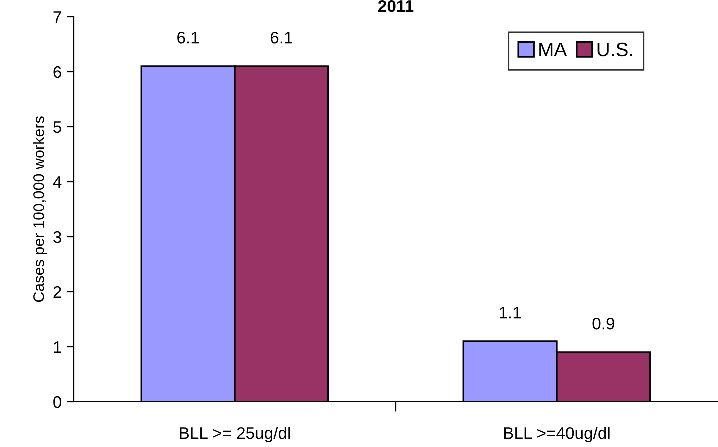 The height and width of the screenshot is (447, 718). I want to click on legend-label: MA, so click(554, 49).